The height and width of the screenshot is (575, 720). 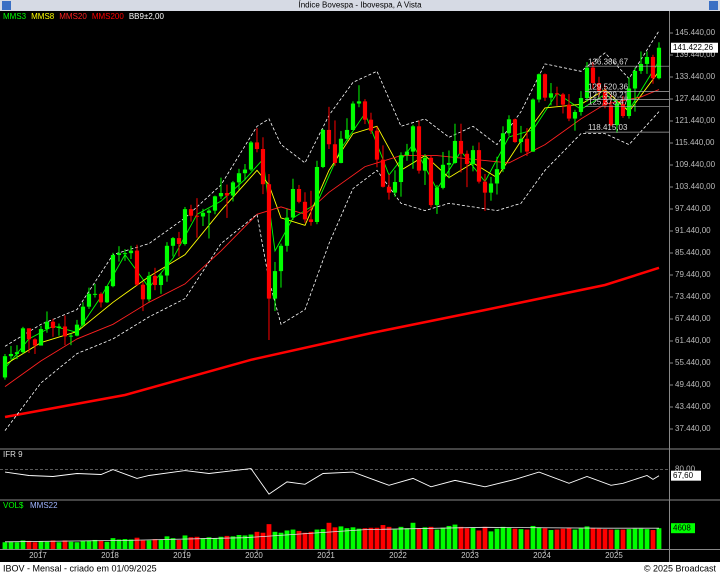 I want to click on last-value-label: 4608, so click(x=682, y=527).